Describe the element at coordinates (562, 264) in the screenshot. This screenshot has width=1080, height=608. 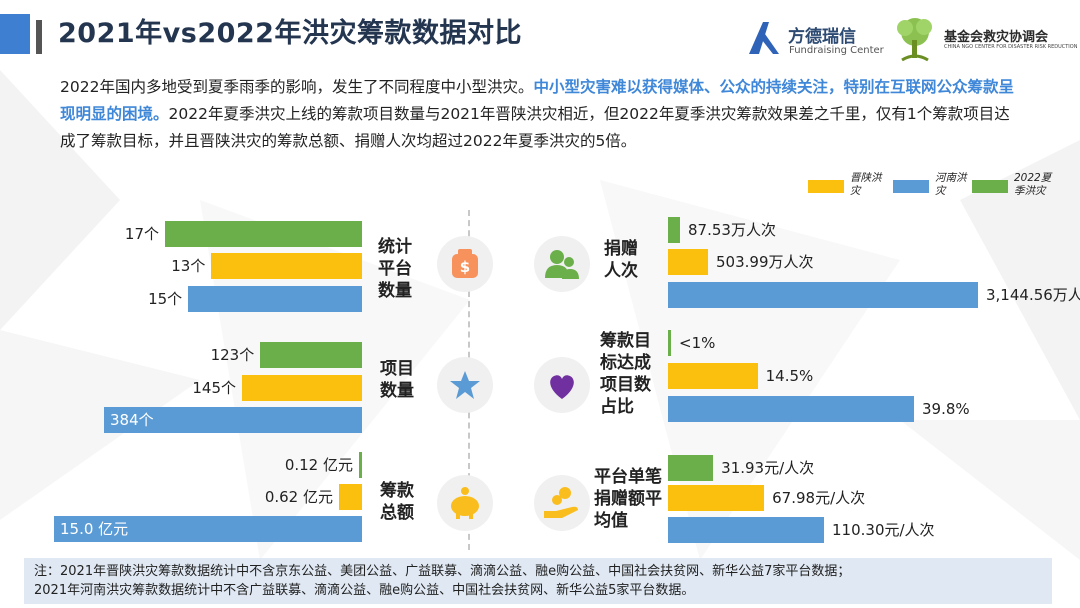
I see `people-icon` at that location.